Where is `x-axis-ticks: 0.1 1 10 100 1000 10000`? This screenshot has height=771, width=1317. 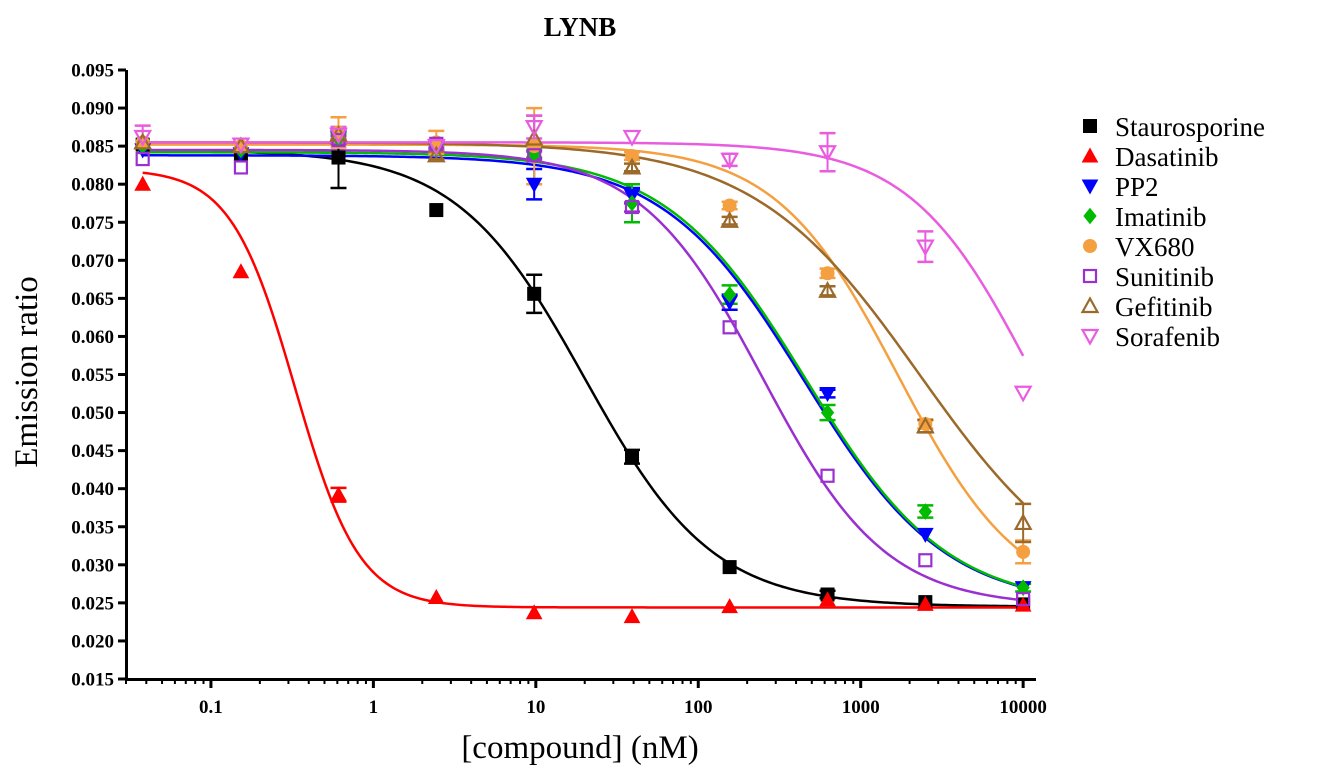
x-axis-ticks: 0.1 1 10 100 1000 10000 is located at coordinates (586, 698).